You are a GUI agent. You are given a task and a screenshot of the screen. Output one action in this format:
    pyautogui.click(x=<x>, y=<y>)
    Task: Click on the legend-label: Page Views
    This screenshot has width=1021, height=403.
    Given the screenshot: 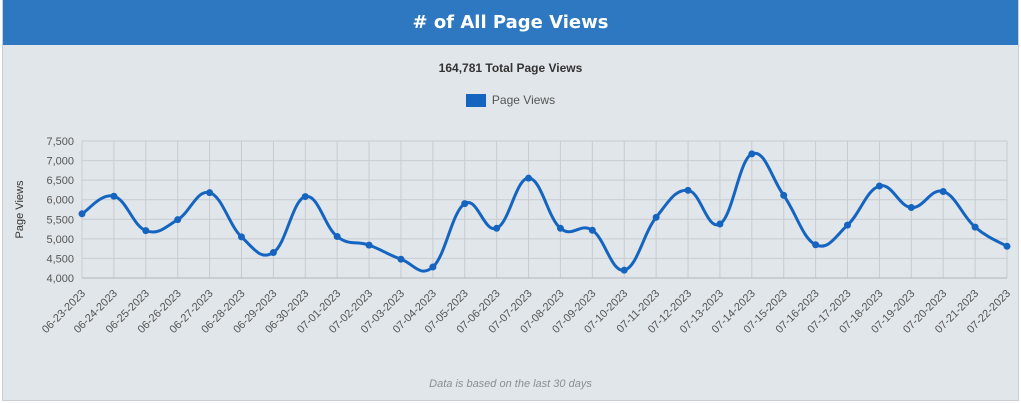 What is the action you would take?
    pyautogui.click(x=523, y=100)
    